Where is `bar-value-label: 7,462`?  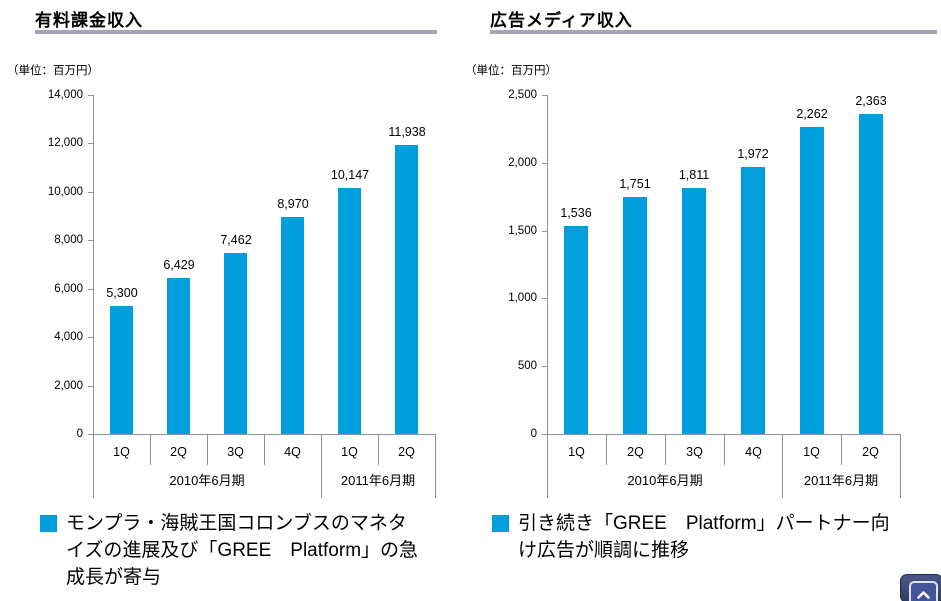
bar-value-label: 7,462 is located at coordinates (236, 240).